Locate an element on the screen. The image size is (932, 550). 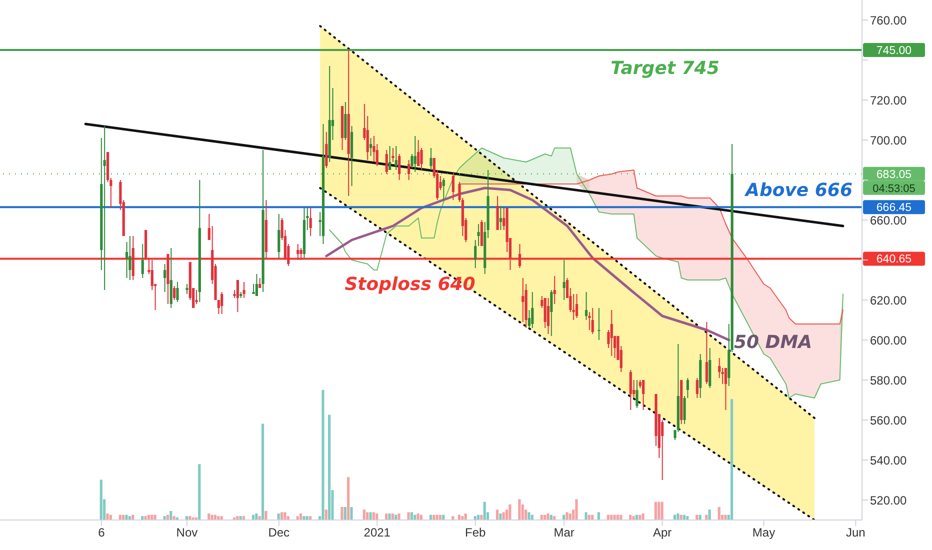
x-tick-label: Dec is located at coordinates (279, 533).